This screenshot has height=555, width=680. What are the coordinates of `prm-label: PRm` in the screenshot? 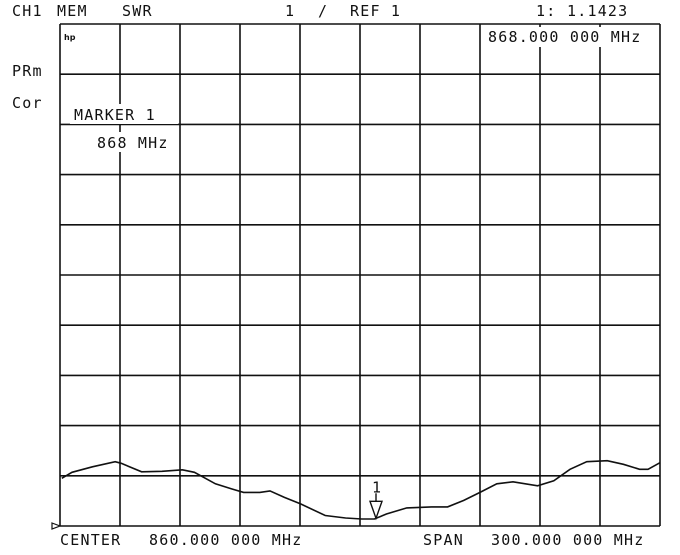 It's located at (27, 71).